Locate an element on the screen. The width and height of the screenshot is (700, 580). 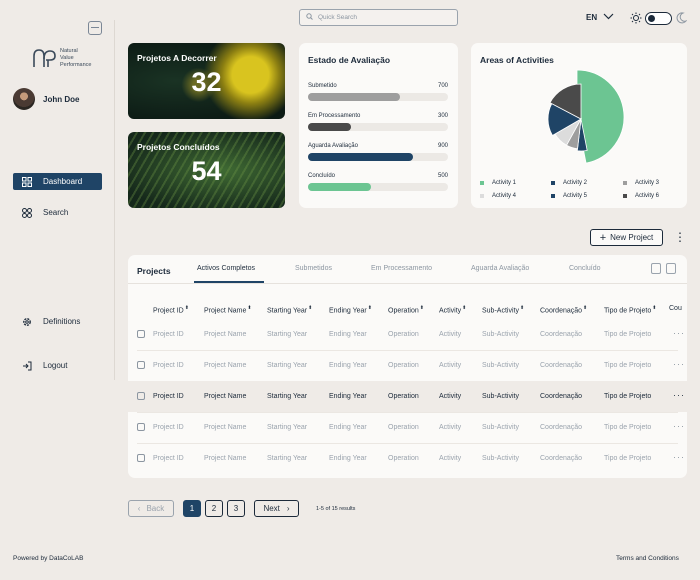
table-cell: Activity is located at coordinates (450, 427).